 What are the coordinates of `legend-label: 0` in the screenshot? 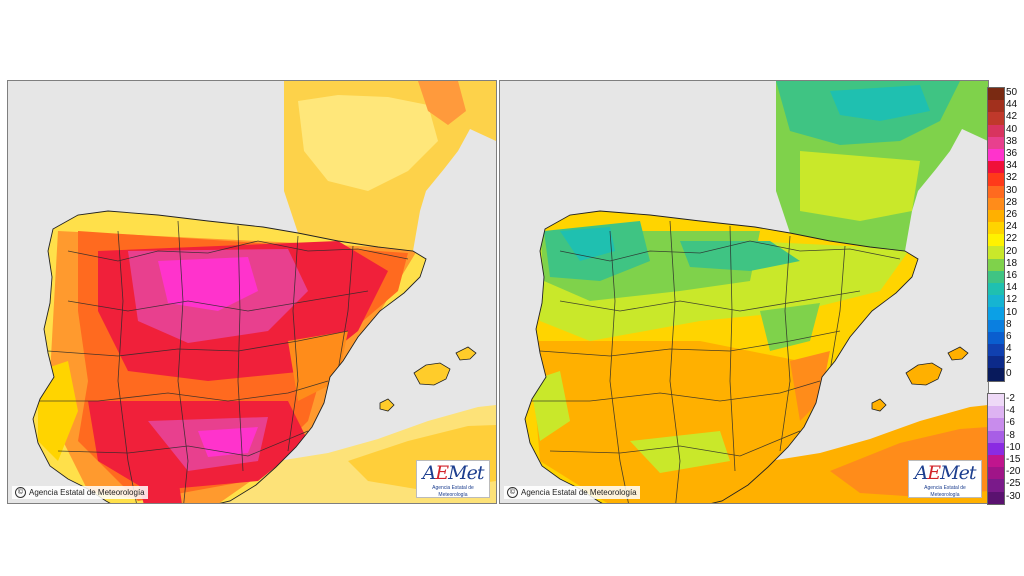 It's located at (1009, 373).